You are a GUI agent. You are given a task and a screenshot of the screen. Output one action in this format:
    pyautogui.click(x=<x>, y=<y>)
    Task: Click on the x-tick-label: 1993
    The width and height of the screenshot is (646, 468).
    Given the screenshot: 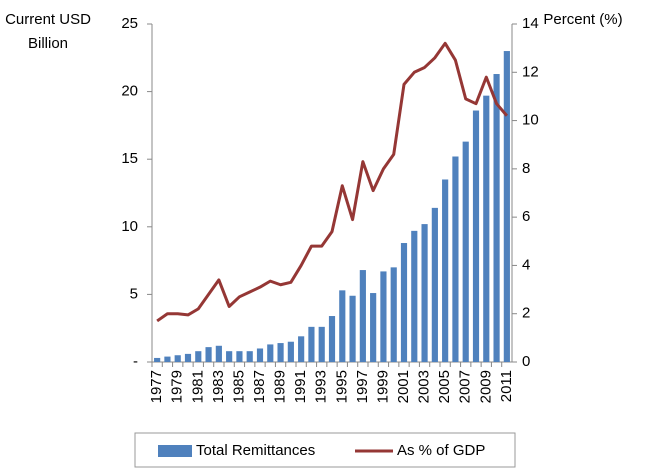 What is the action you would take?
    pyautogui.click(x=321, y=386)
    